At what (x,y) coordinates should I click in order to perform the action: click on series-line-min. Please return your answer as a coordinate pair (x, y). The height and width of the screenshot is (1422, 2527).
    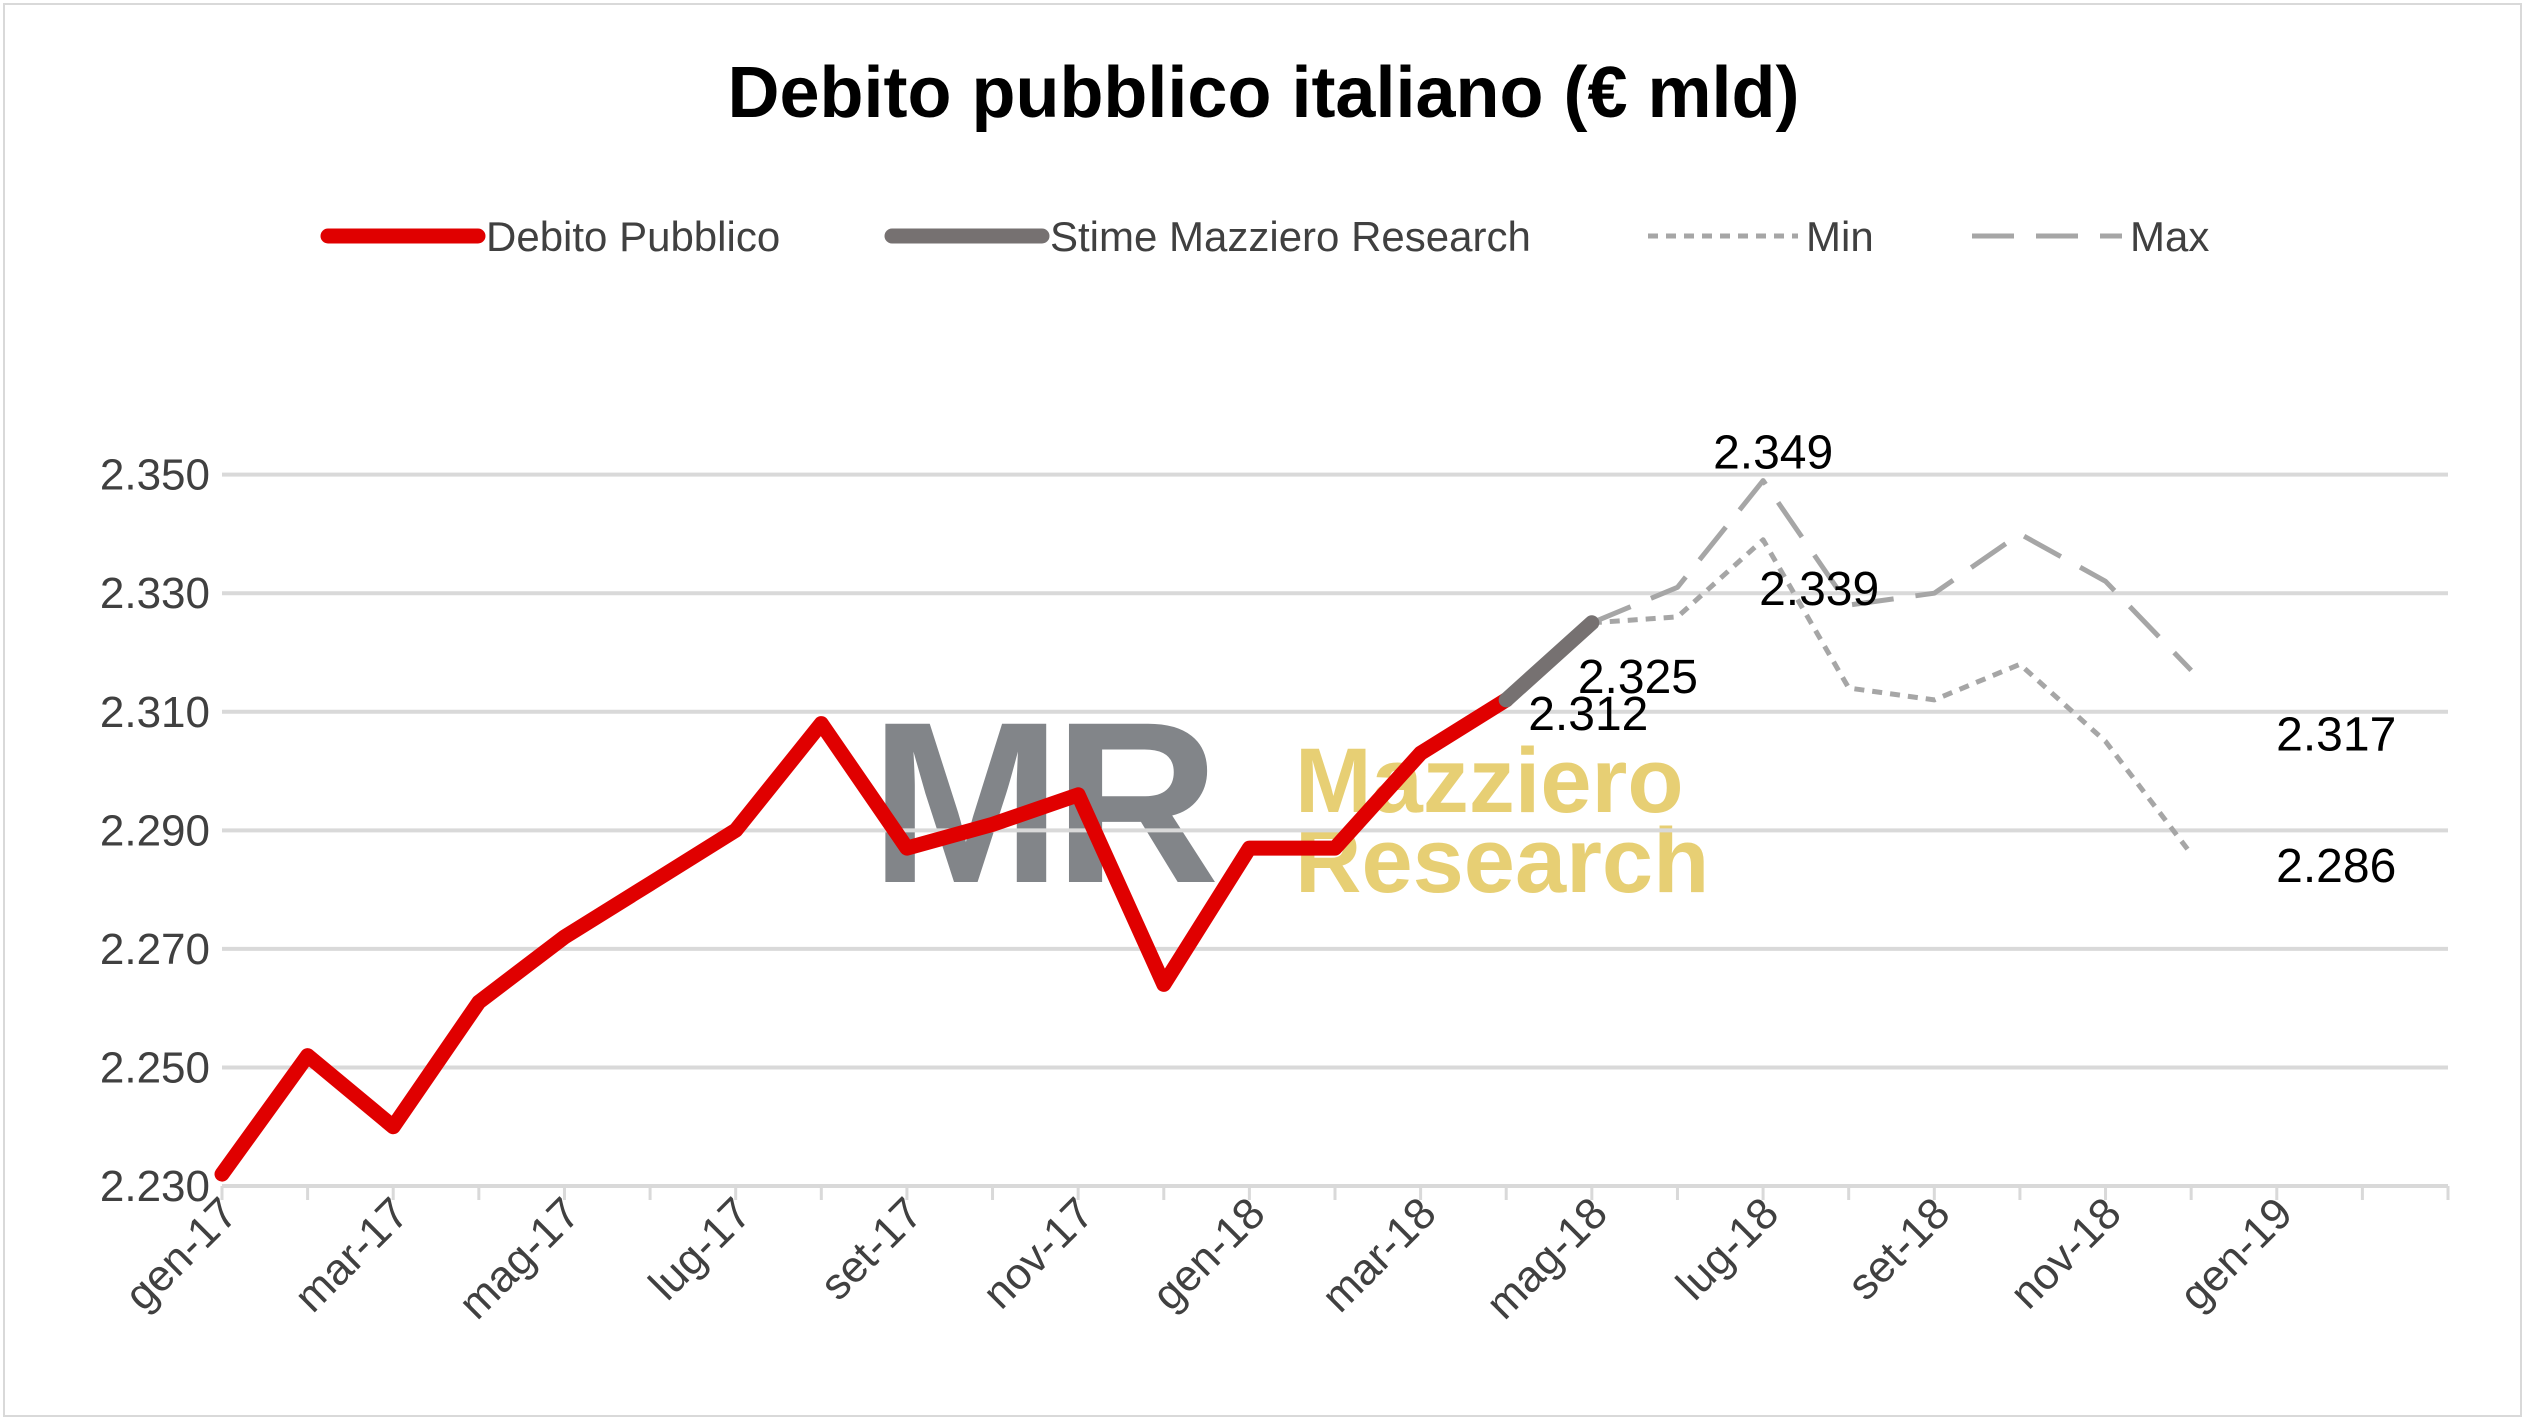
    Looking at the image, I should click on (1892, 696).